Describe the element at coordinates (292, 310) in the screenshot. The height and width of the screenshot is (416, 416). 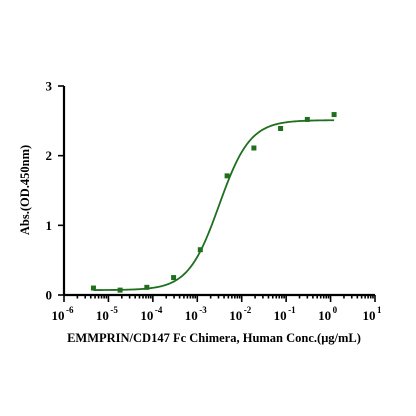
I see `x-tick-exponent: -1` at that location.